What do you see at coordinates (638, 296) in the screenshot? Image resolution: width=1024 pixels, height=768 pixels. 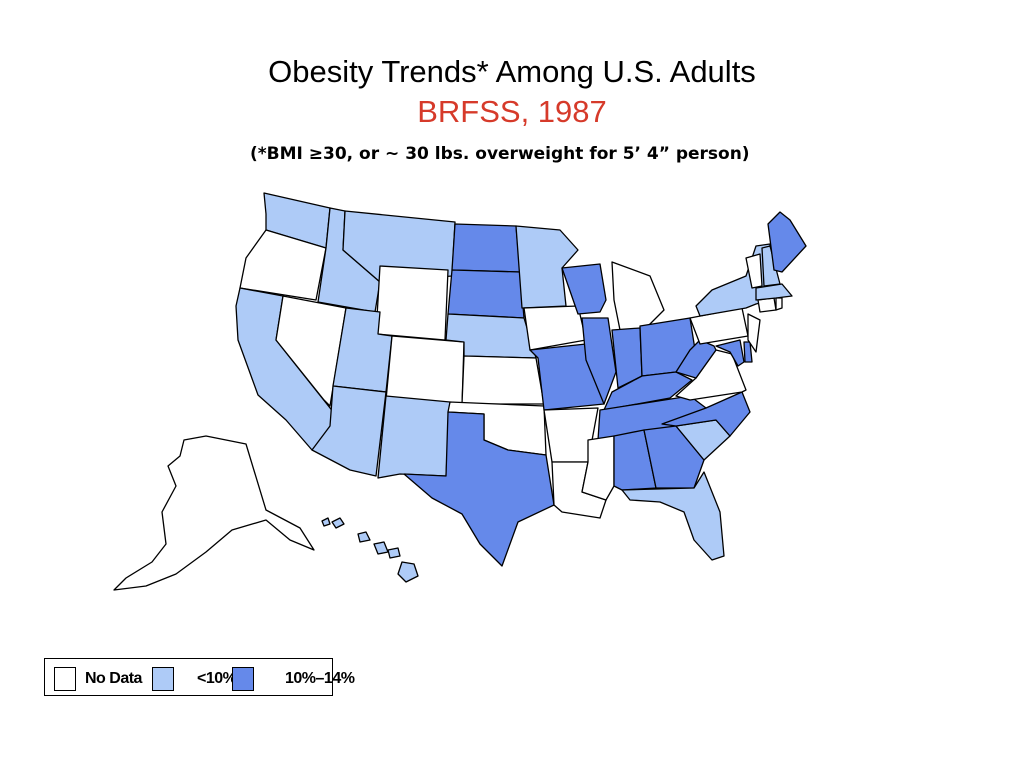 I see `state-mi` at bounding box center [638, 296].